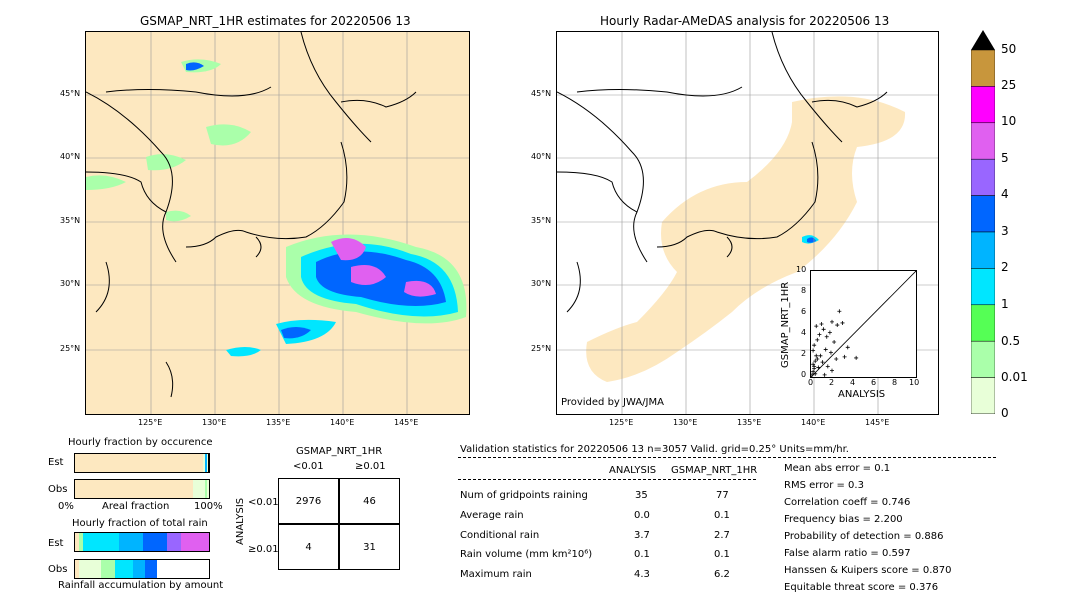 The height and width of the screenshot is (612, 1080). Describe the element at coordinates (150, 422) in the screenshot. I see `left-lon-tick-125: 125°E` at that location.